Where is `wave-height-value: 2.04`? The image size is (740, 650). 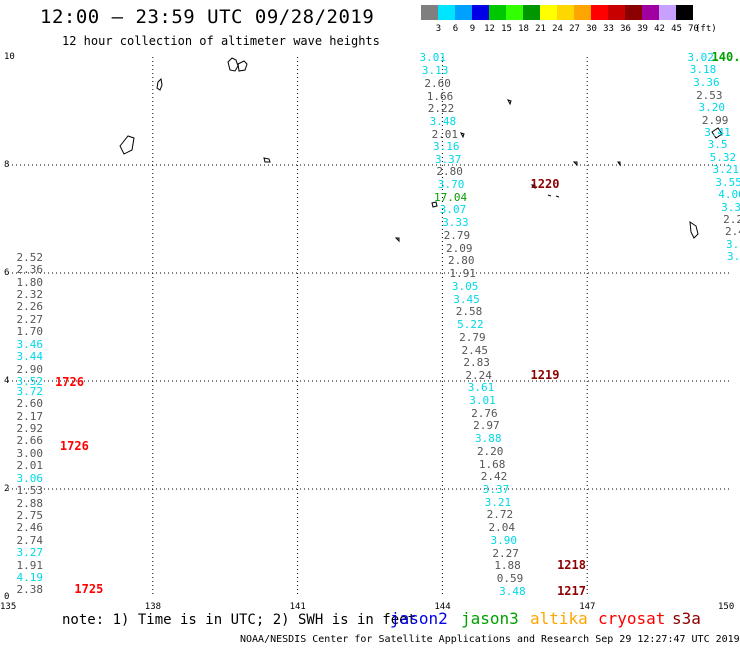
wave-height-value: 2.04 is located at coordinates (502, 527).